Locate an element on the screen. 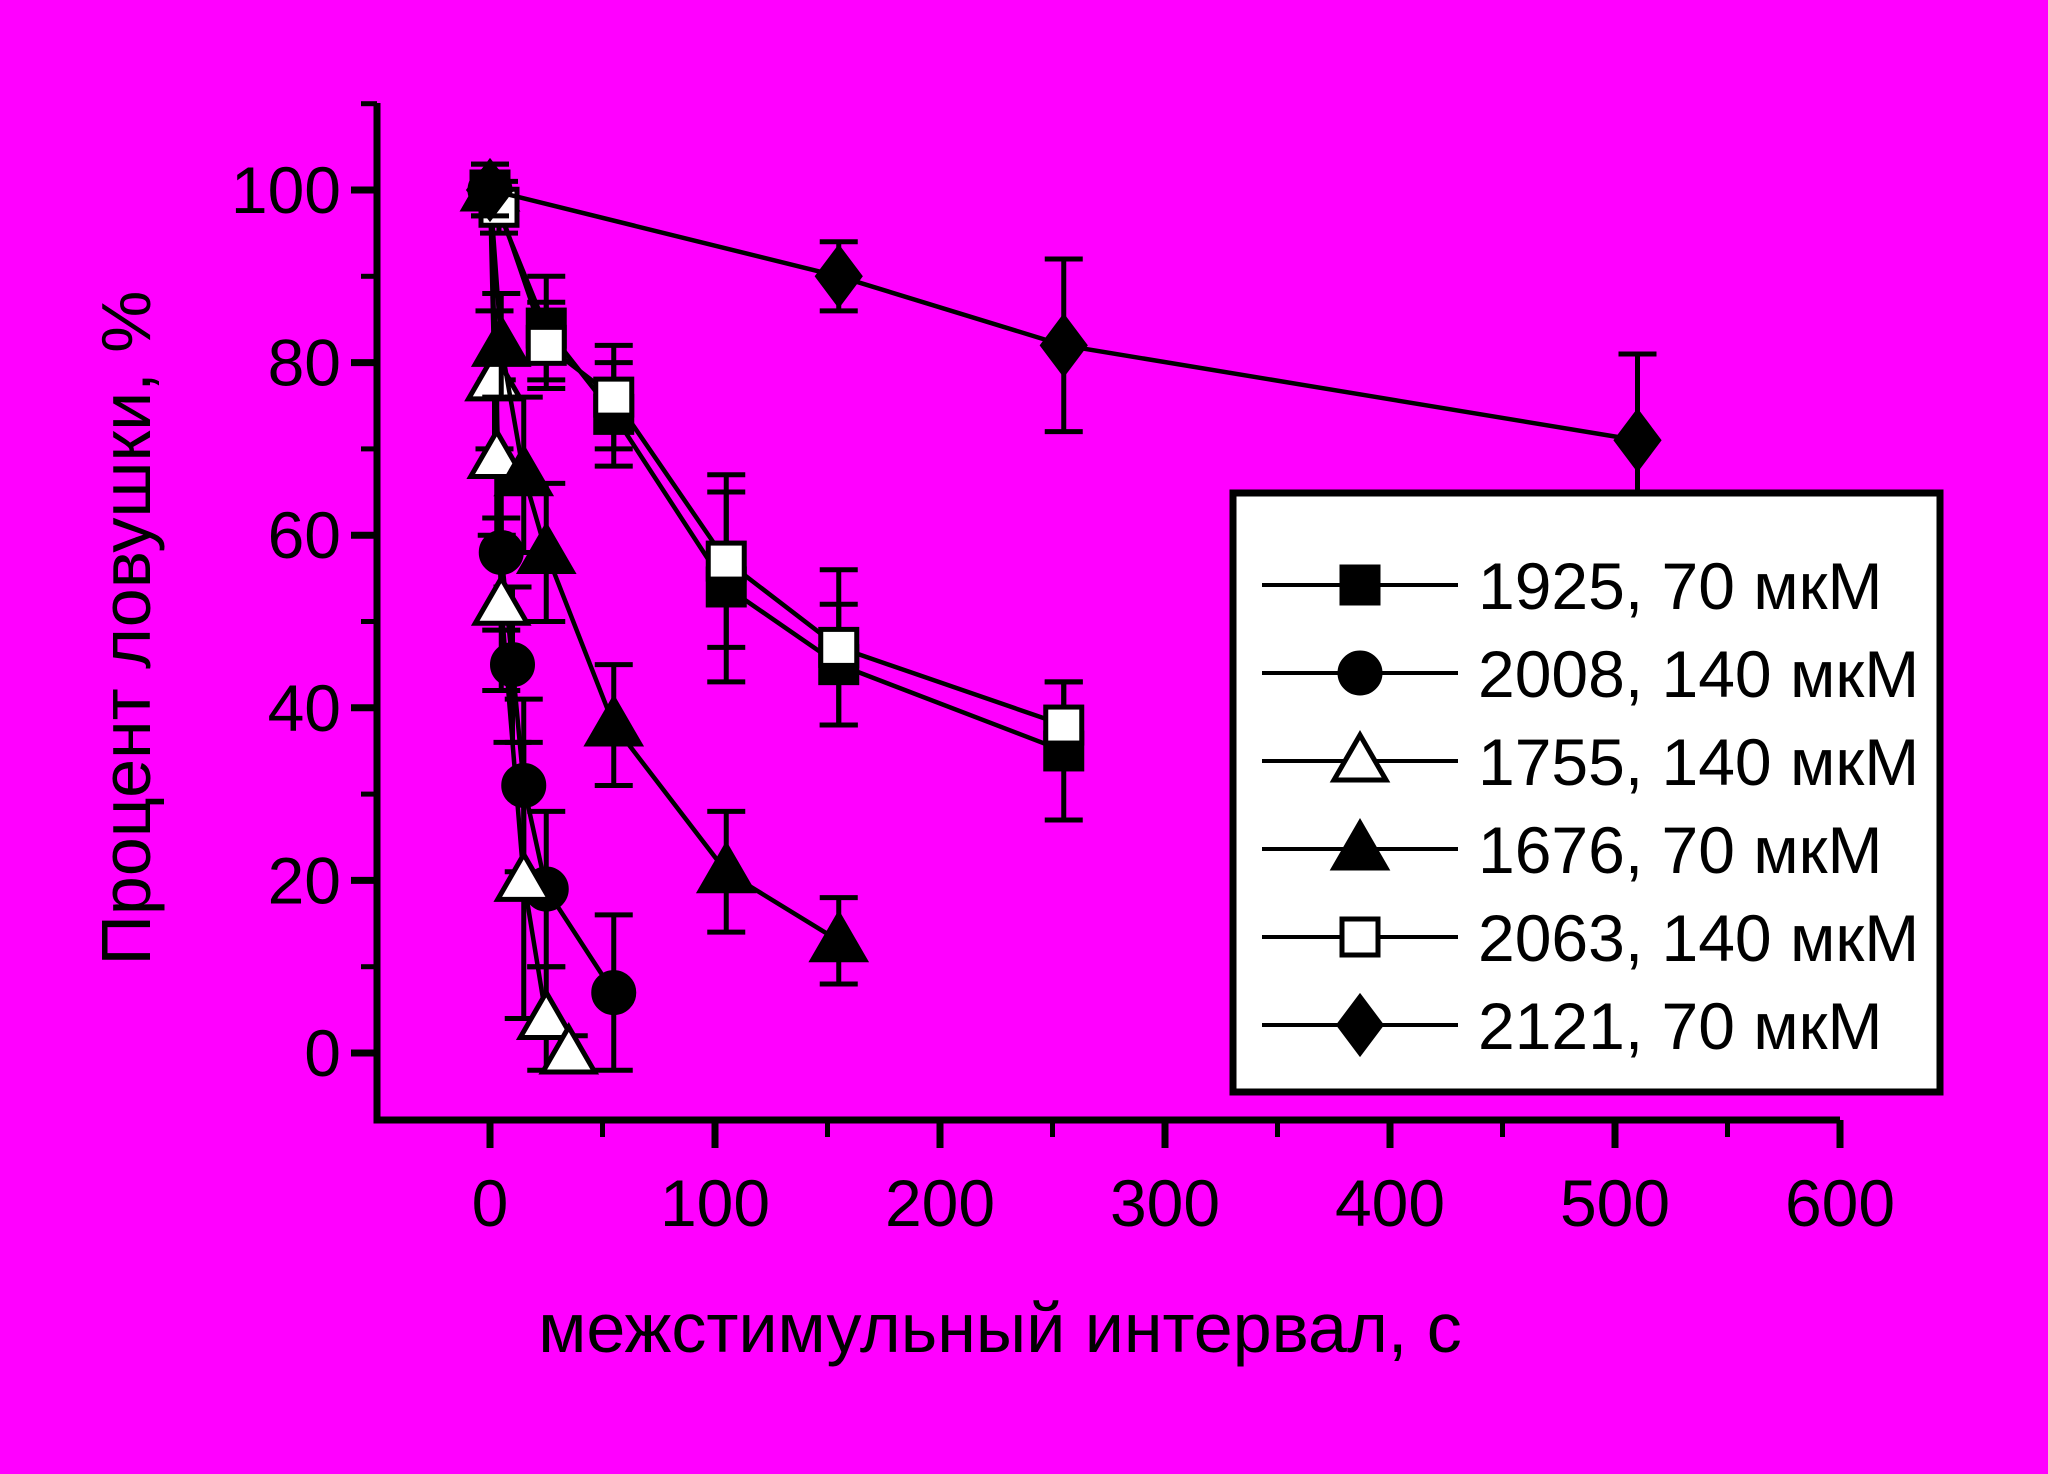 The height and width of the screenshot is (1474, 2048). legend-label: 2008, 140 мкМ is located at coordinates (1698, 674).